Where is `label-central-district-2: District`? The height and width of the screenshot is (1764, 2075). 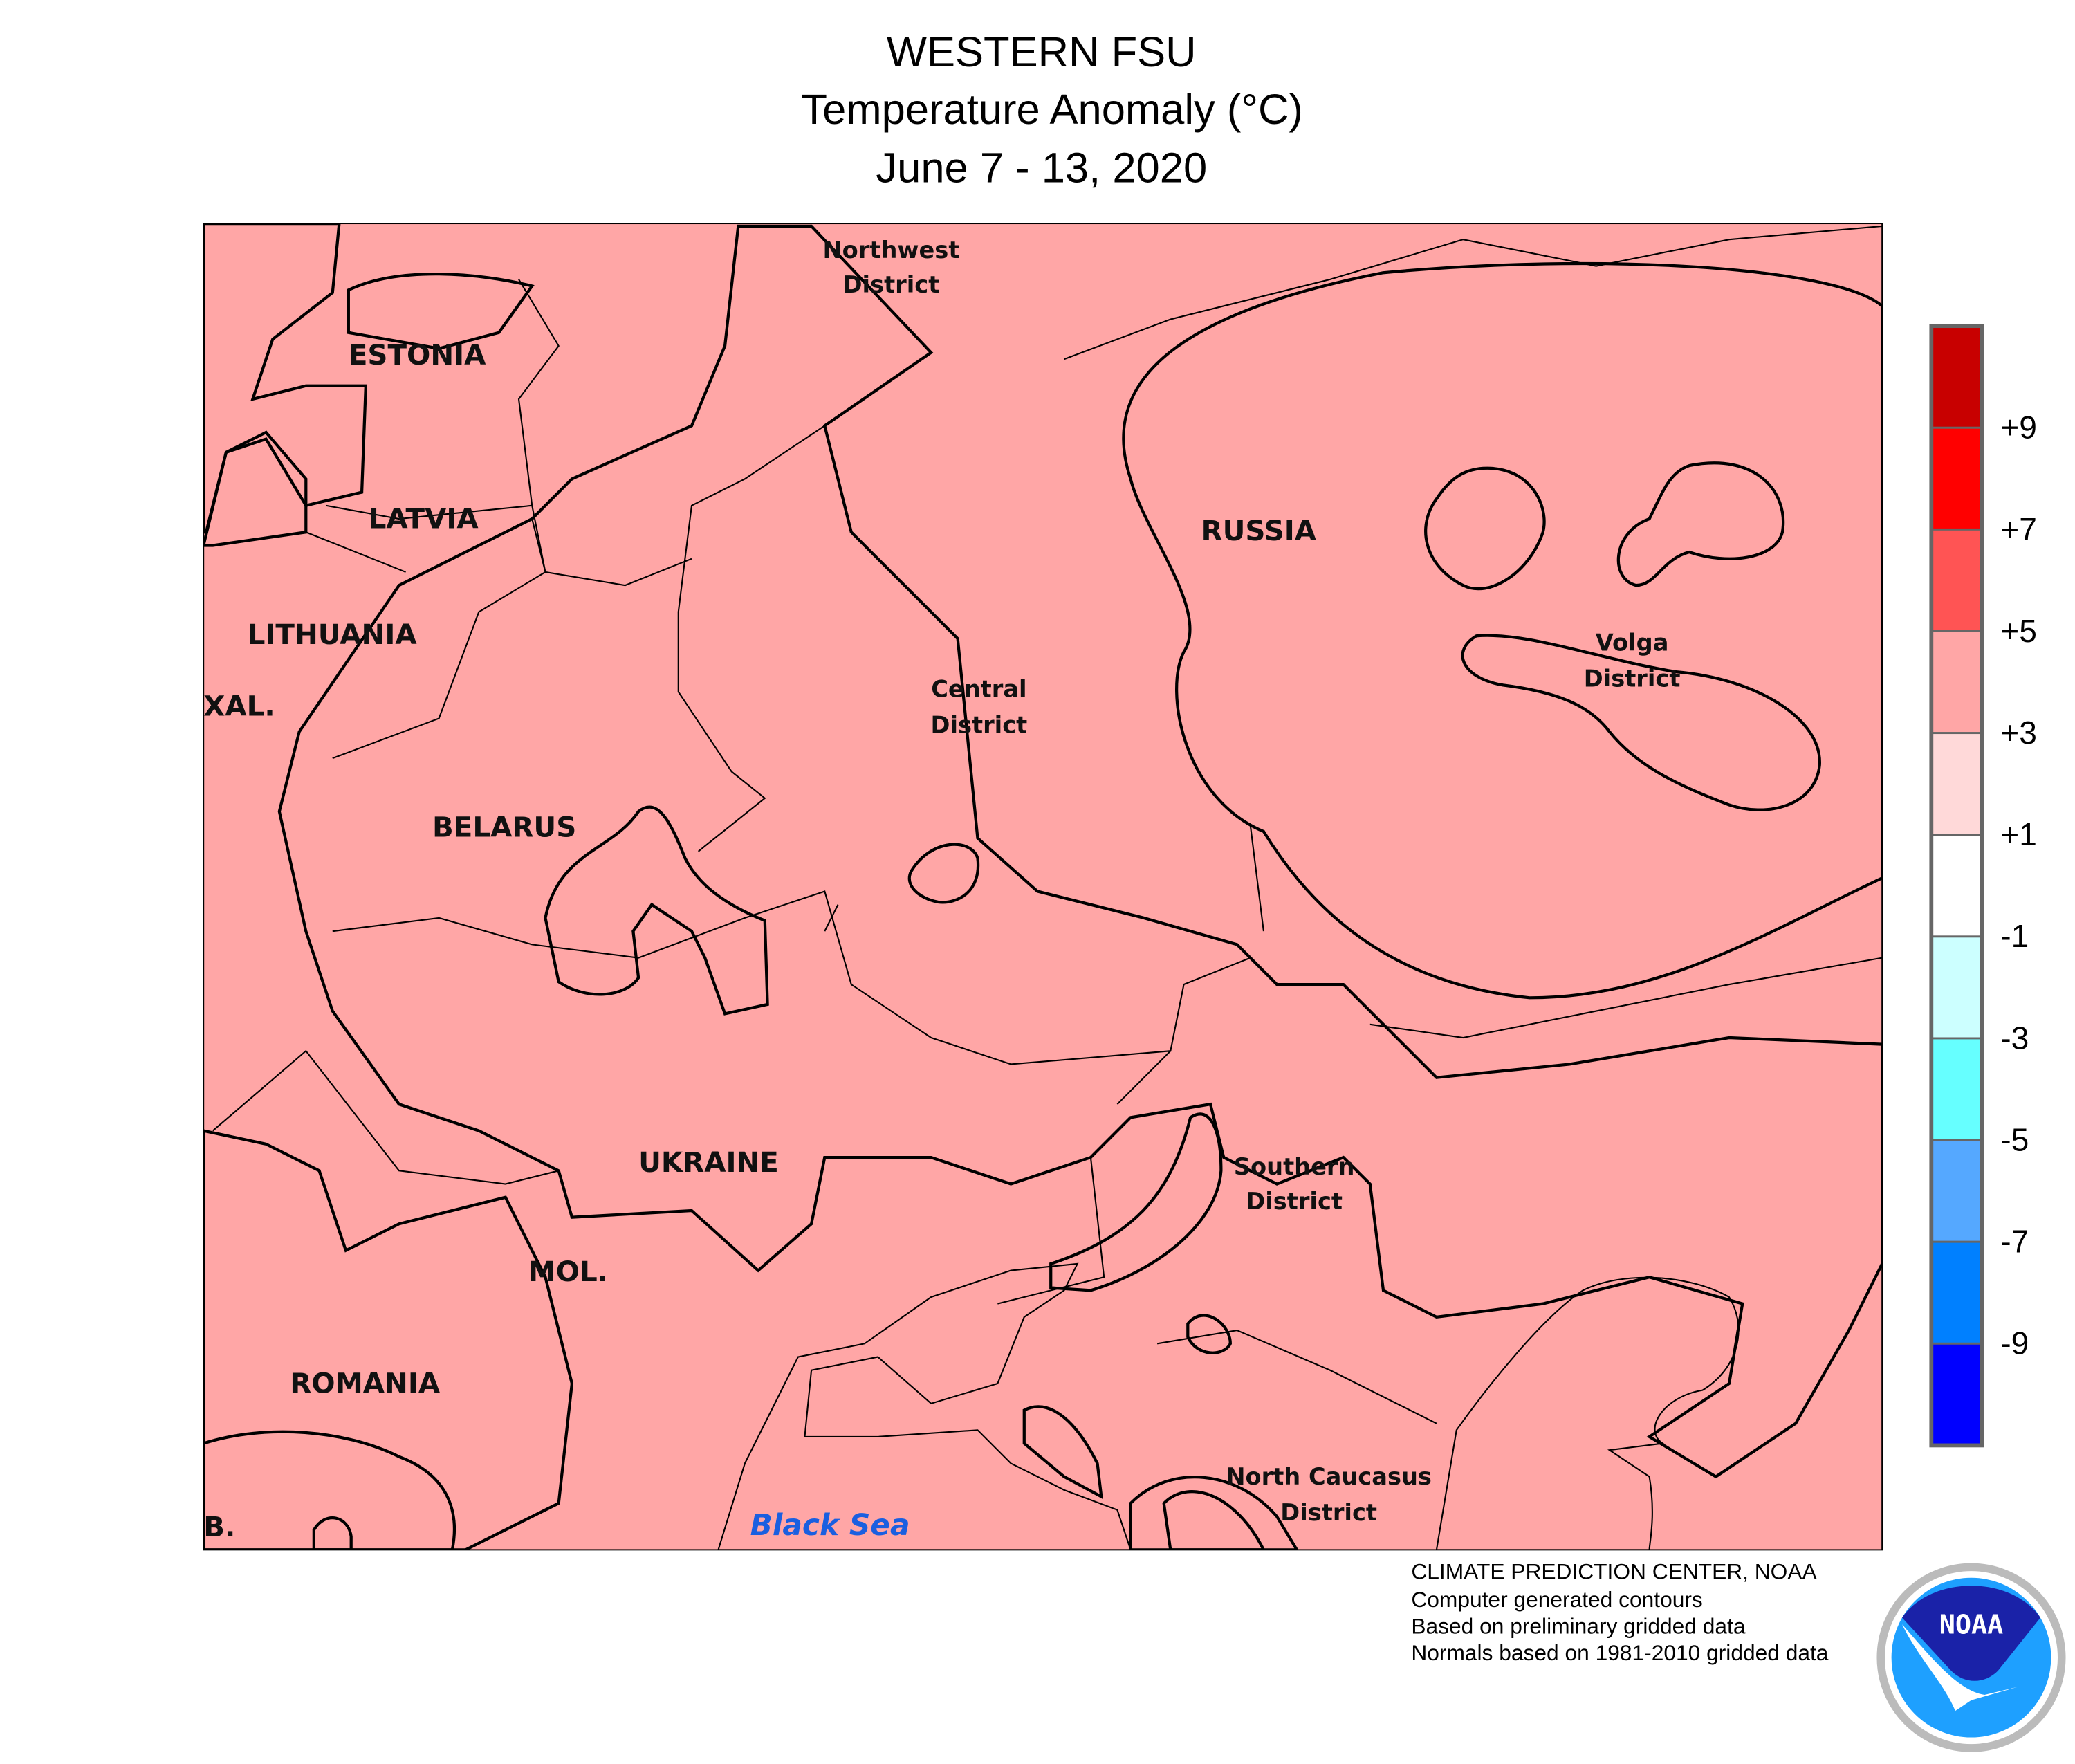
label-central-district-2: District is located at coordinates (979, 725).